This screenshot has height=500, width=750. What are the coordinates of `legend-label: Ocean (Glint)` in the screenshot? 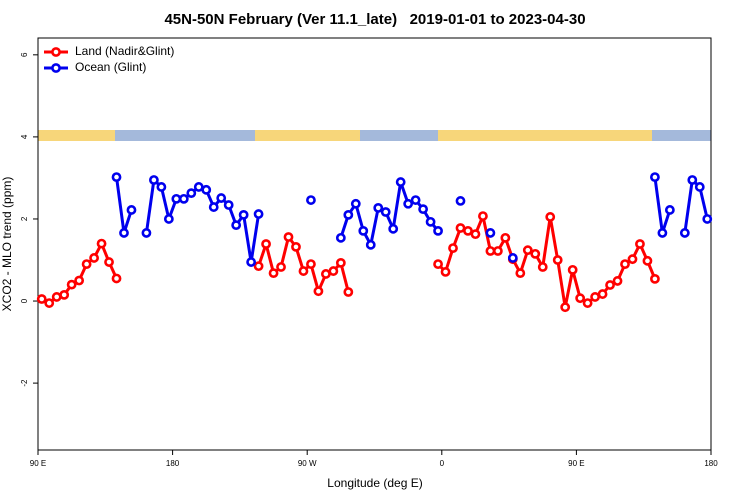 It's located at (110, 67).